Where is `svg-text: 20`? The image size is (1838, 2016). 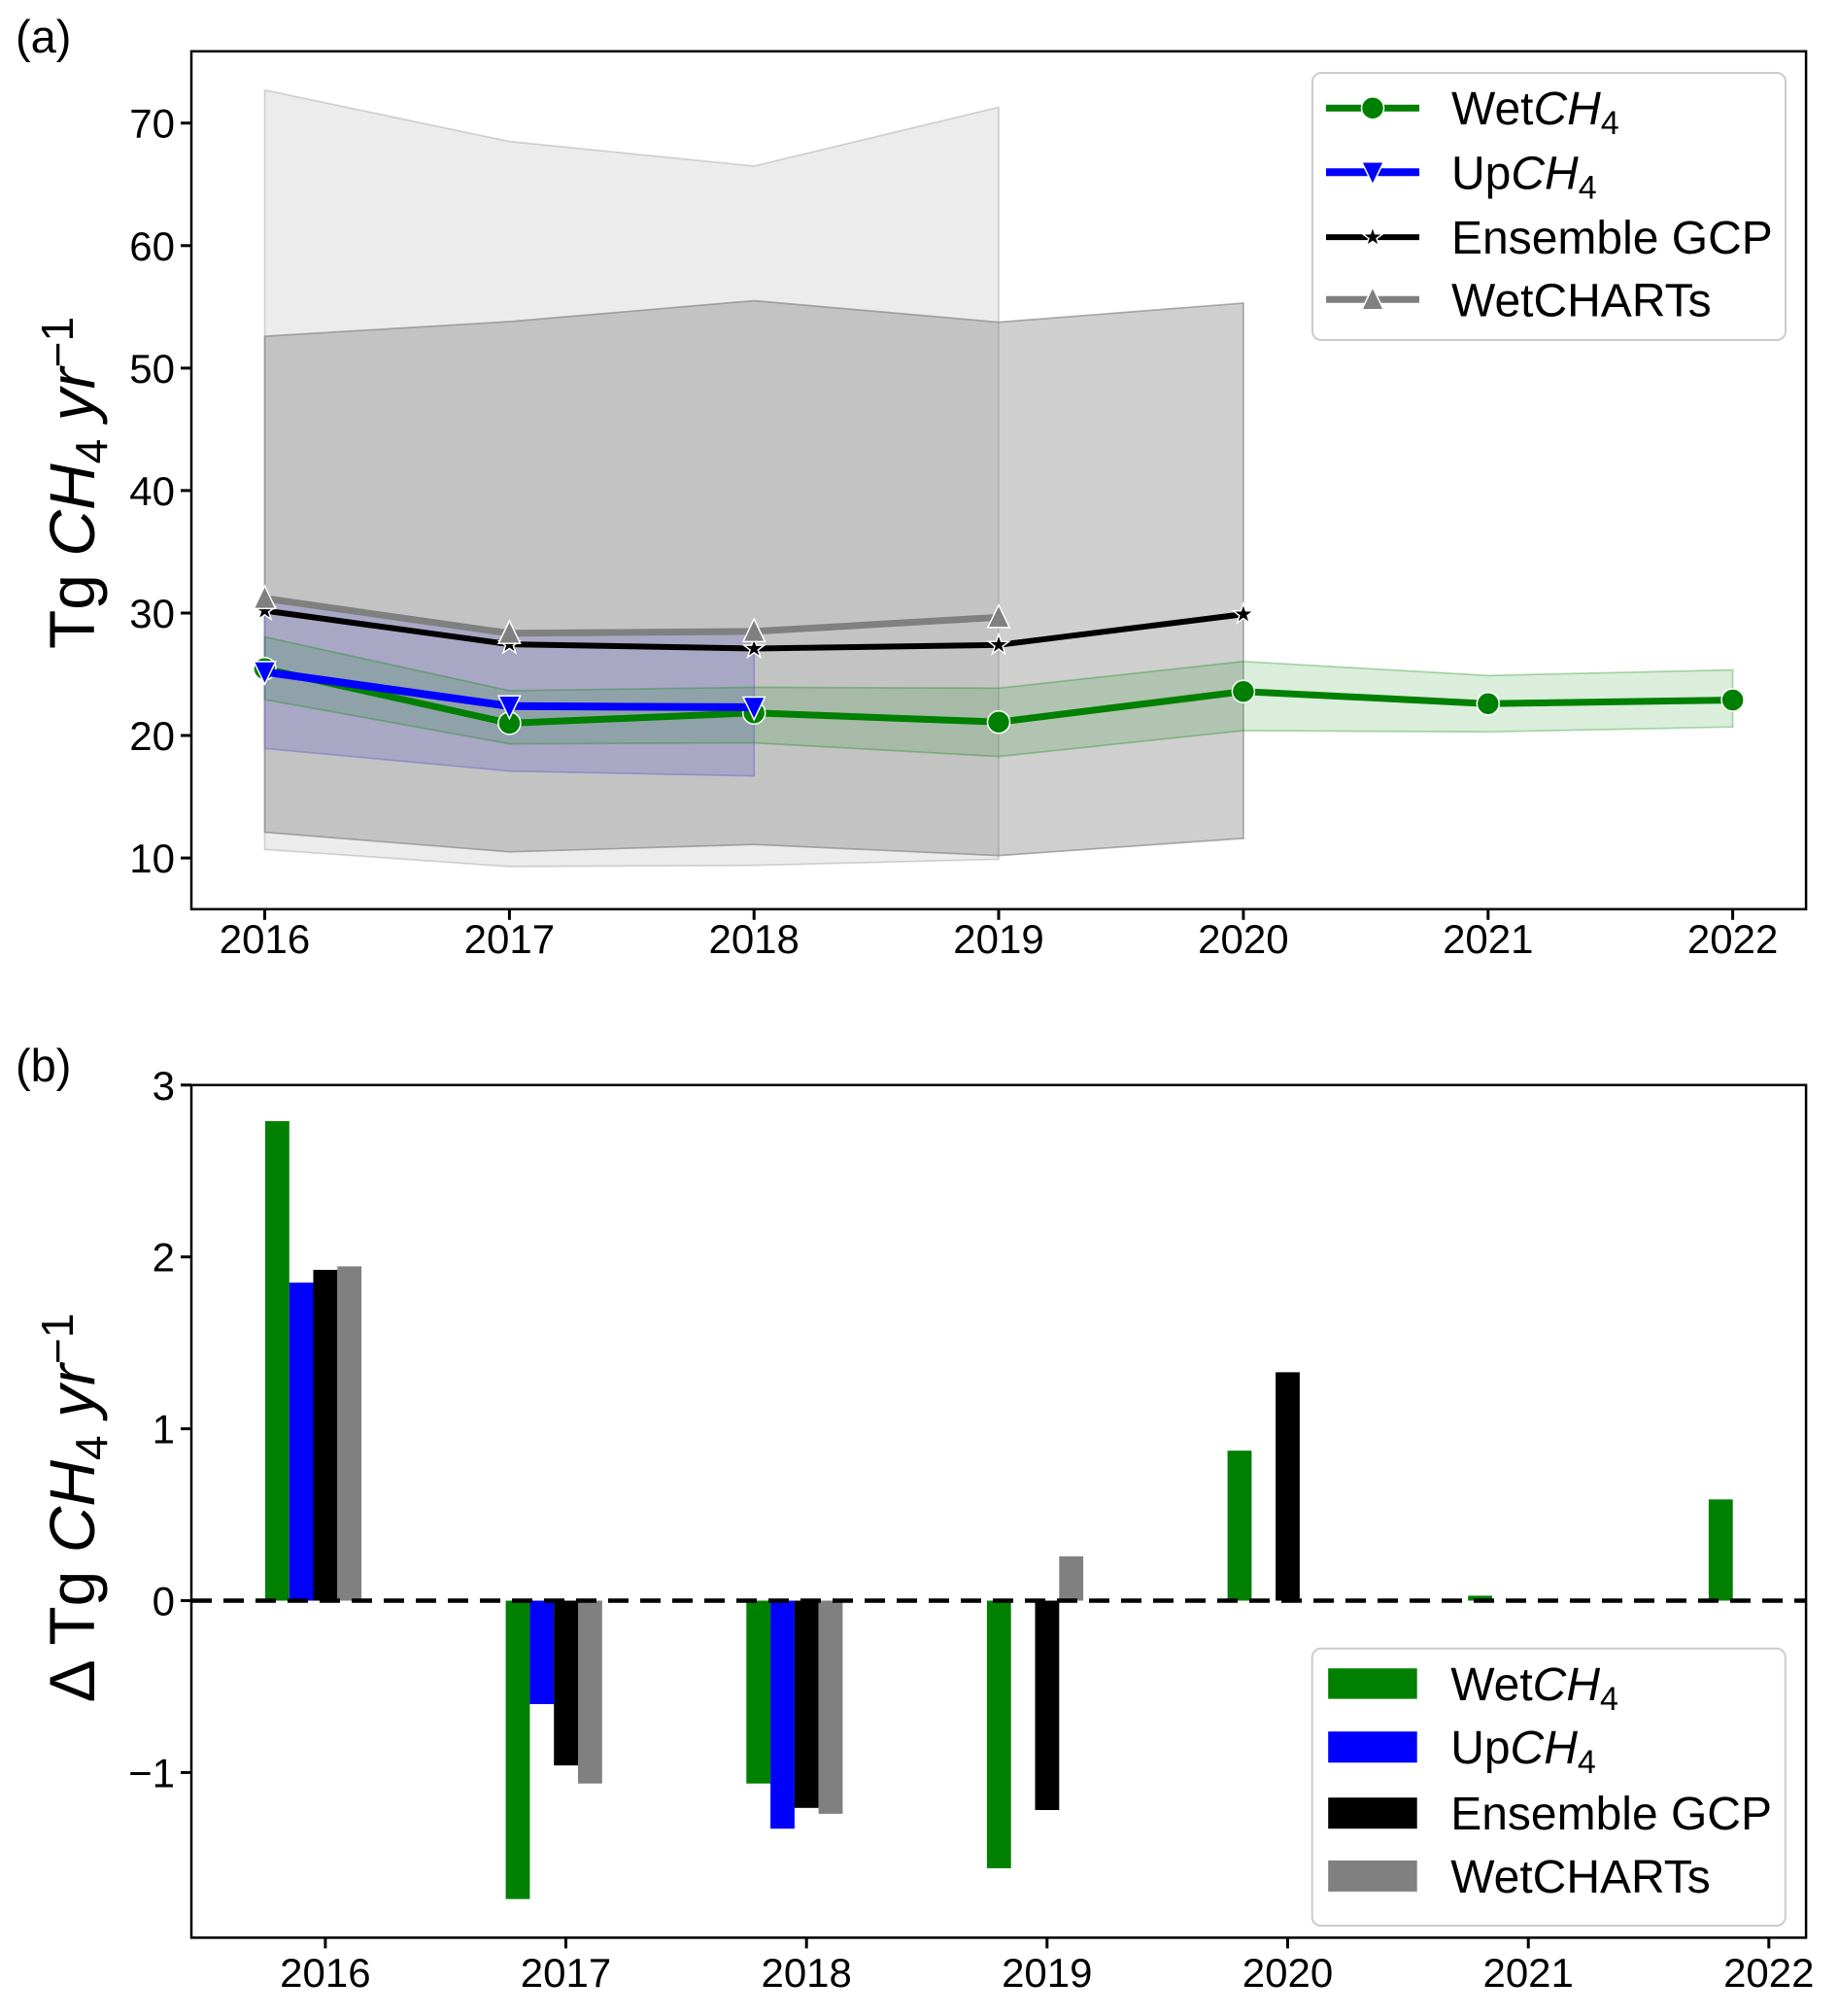
svg-text: 20 is located at coordinates (152, 736).